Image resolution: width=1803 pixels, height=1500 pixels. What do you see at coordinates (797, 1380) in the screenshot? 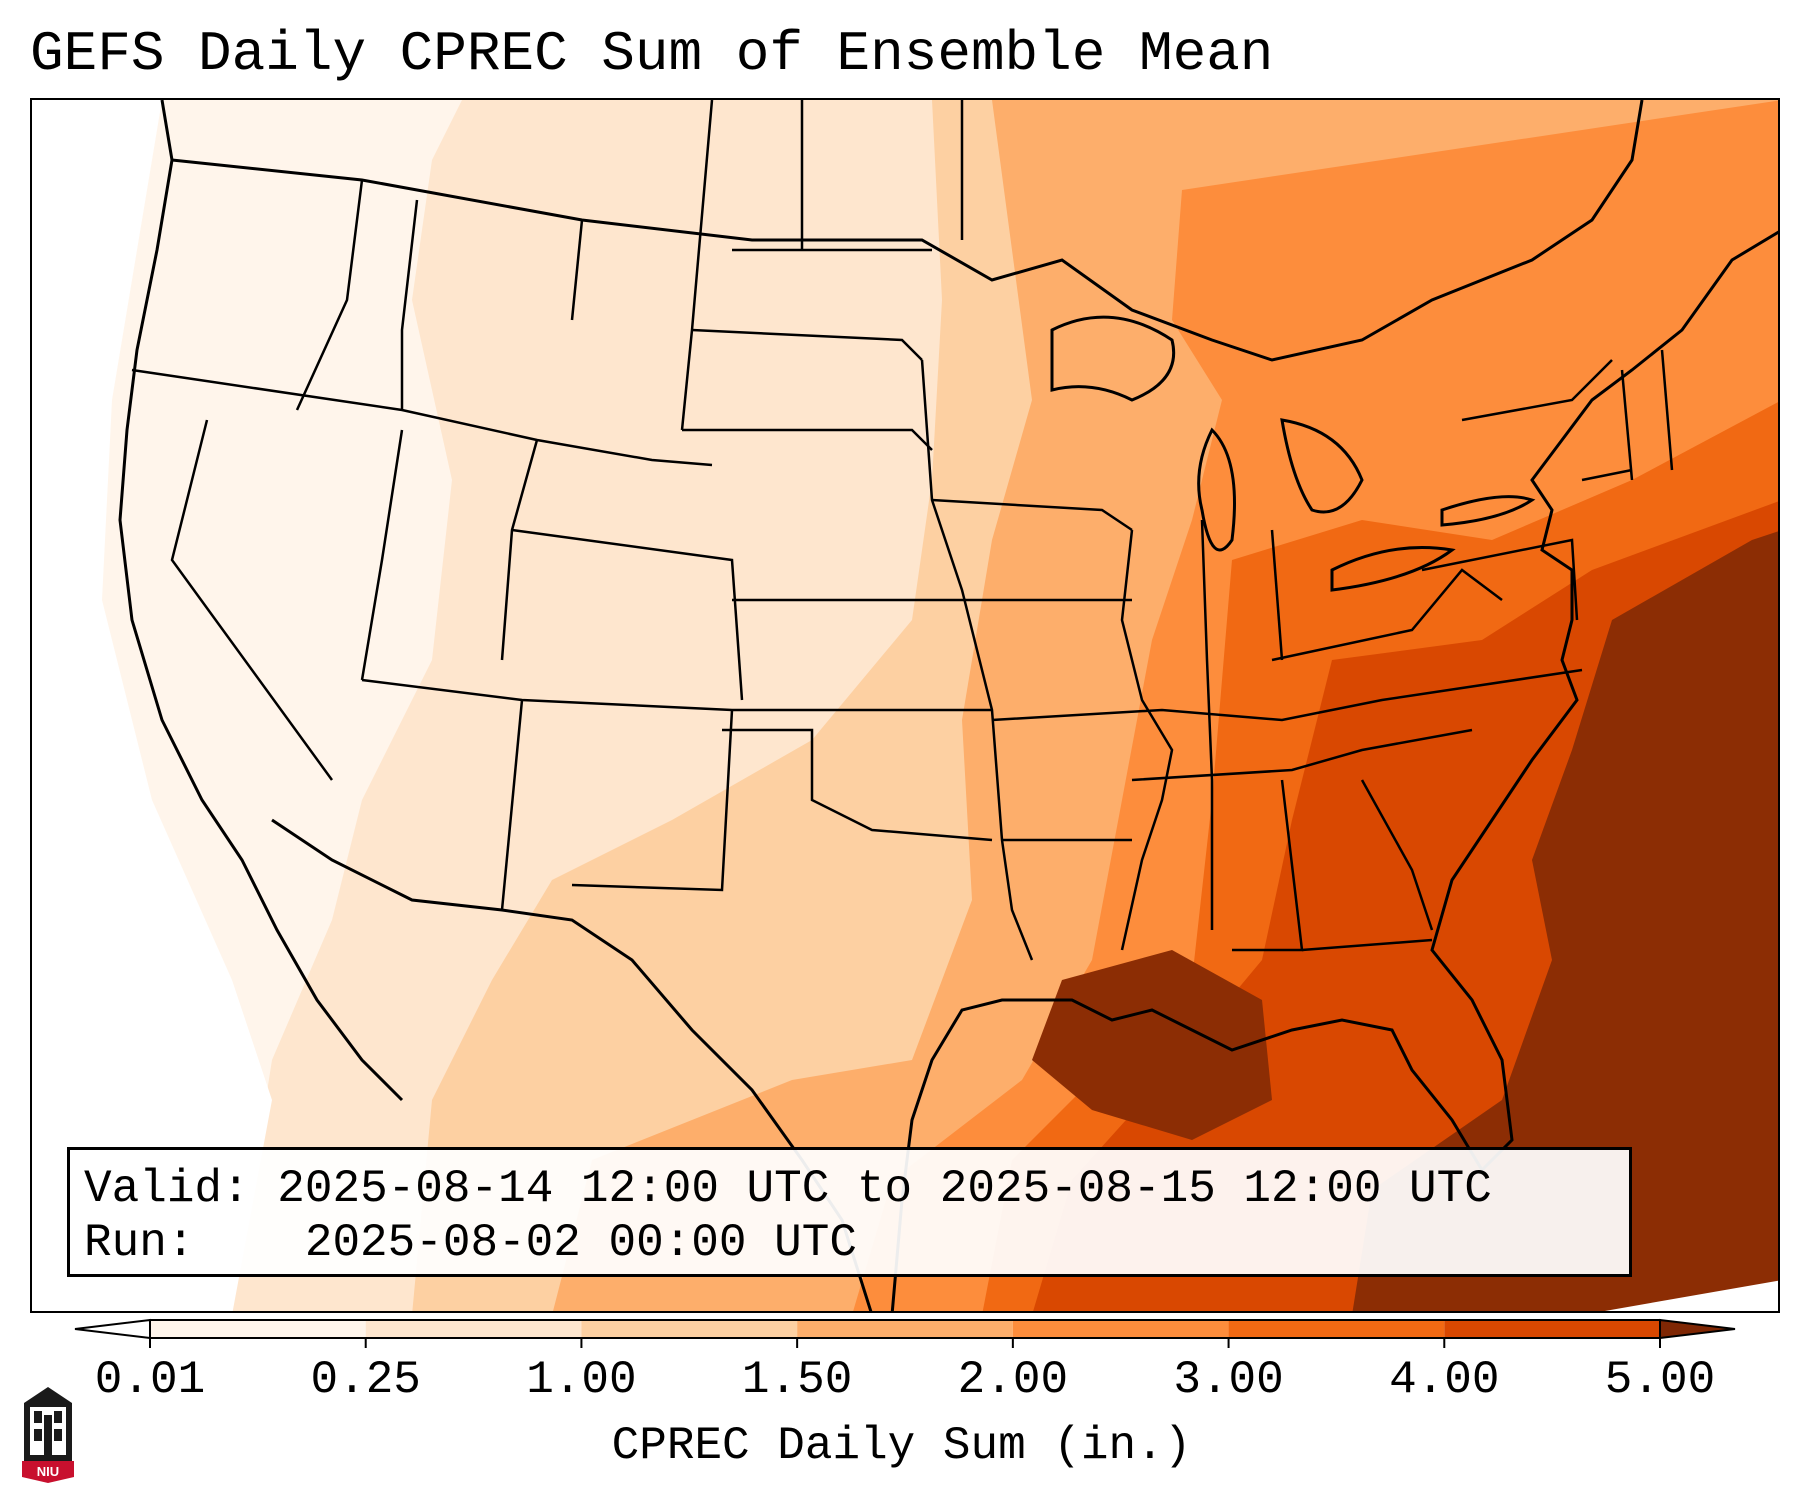
I see `colorbar-tick-label: 1.50` at bounding box center [797, 1380].